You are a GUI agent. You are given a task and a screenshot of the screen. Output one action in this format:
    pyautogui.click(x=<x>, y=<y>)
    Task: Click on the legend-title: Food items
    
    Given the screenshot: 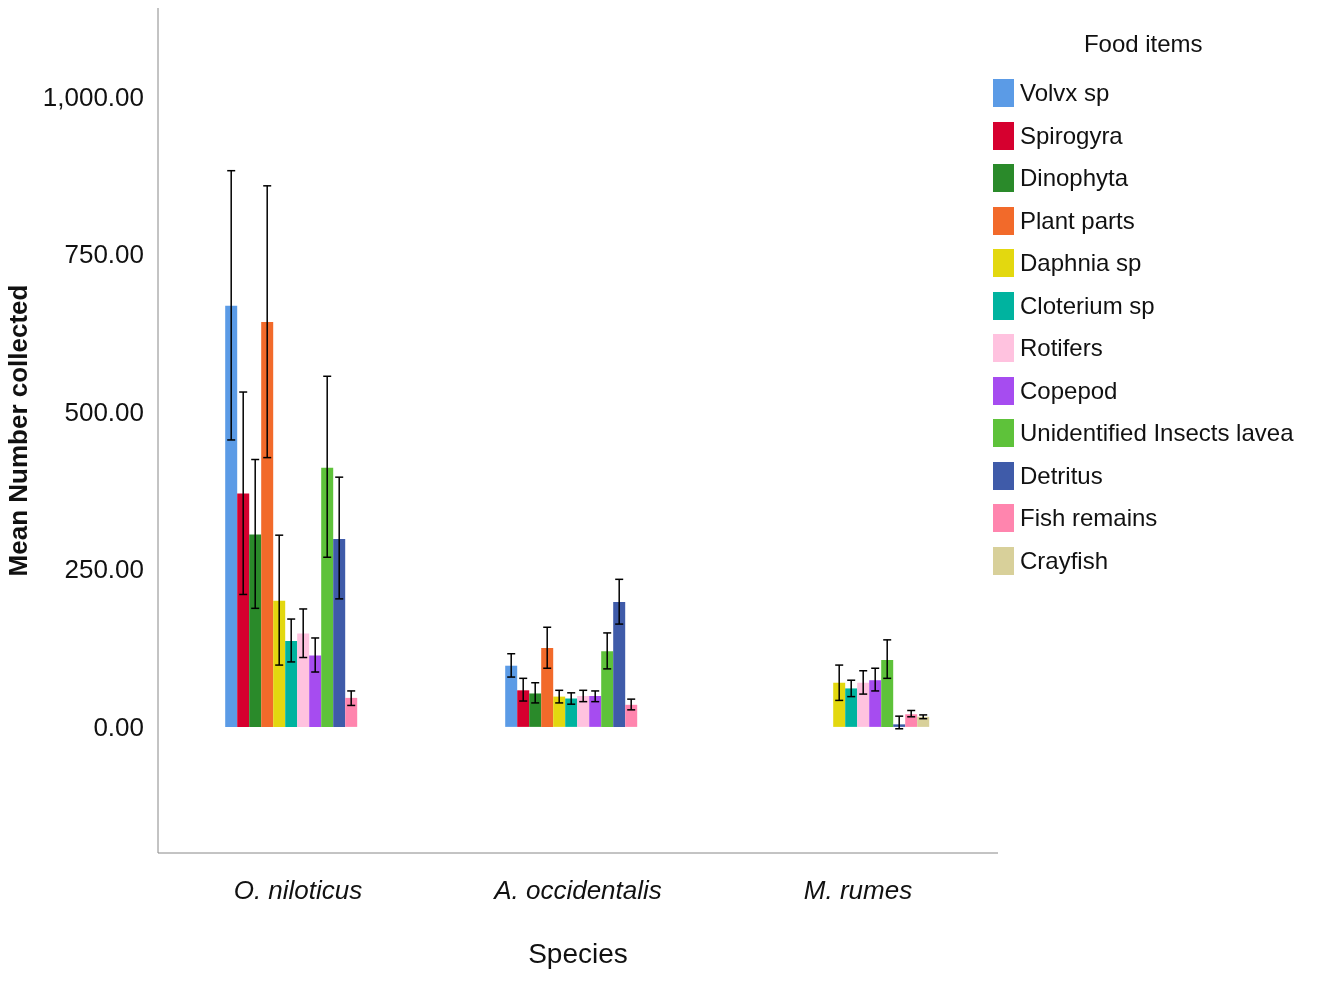 What is the action you would take?
    pyautogui.click(x=1143, y=44)
    